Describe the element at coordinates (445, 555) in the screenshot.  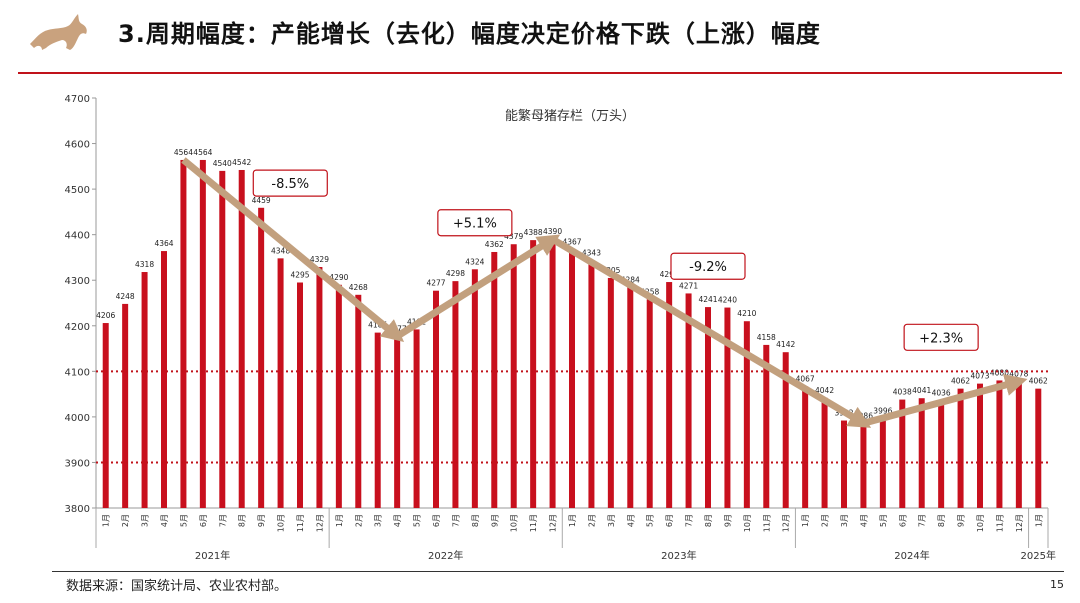
I see `year-label: 2022年` at that location.